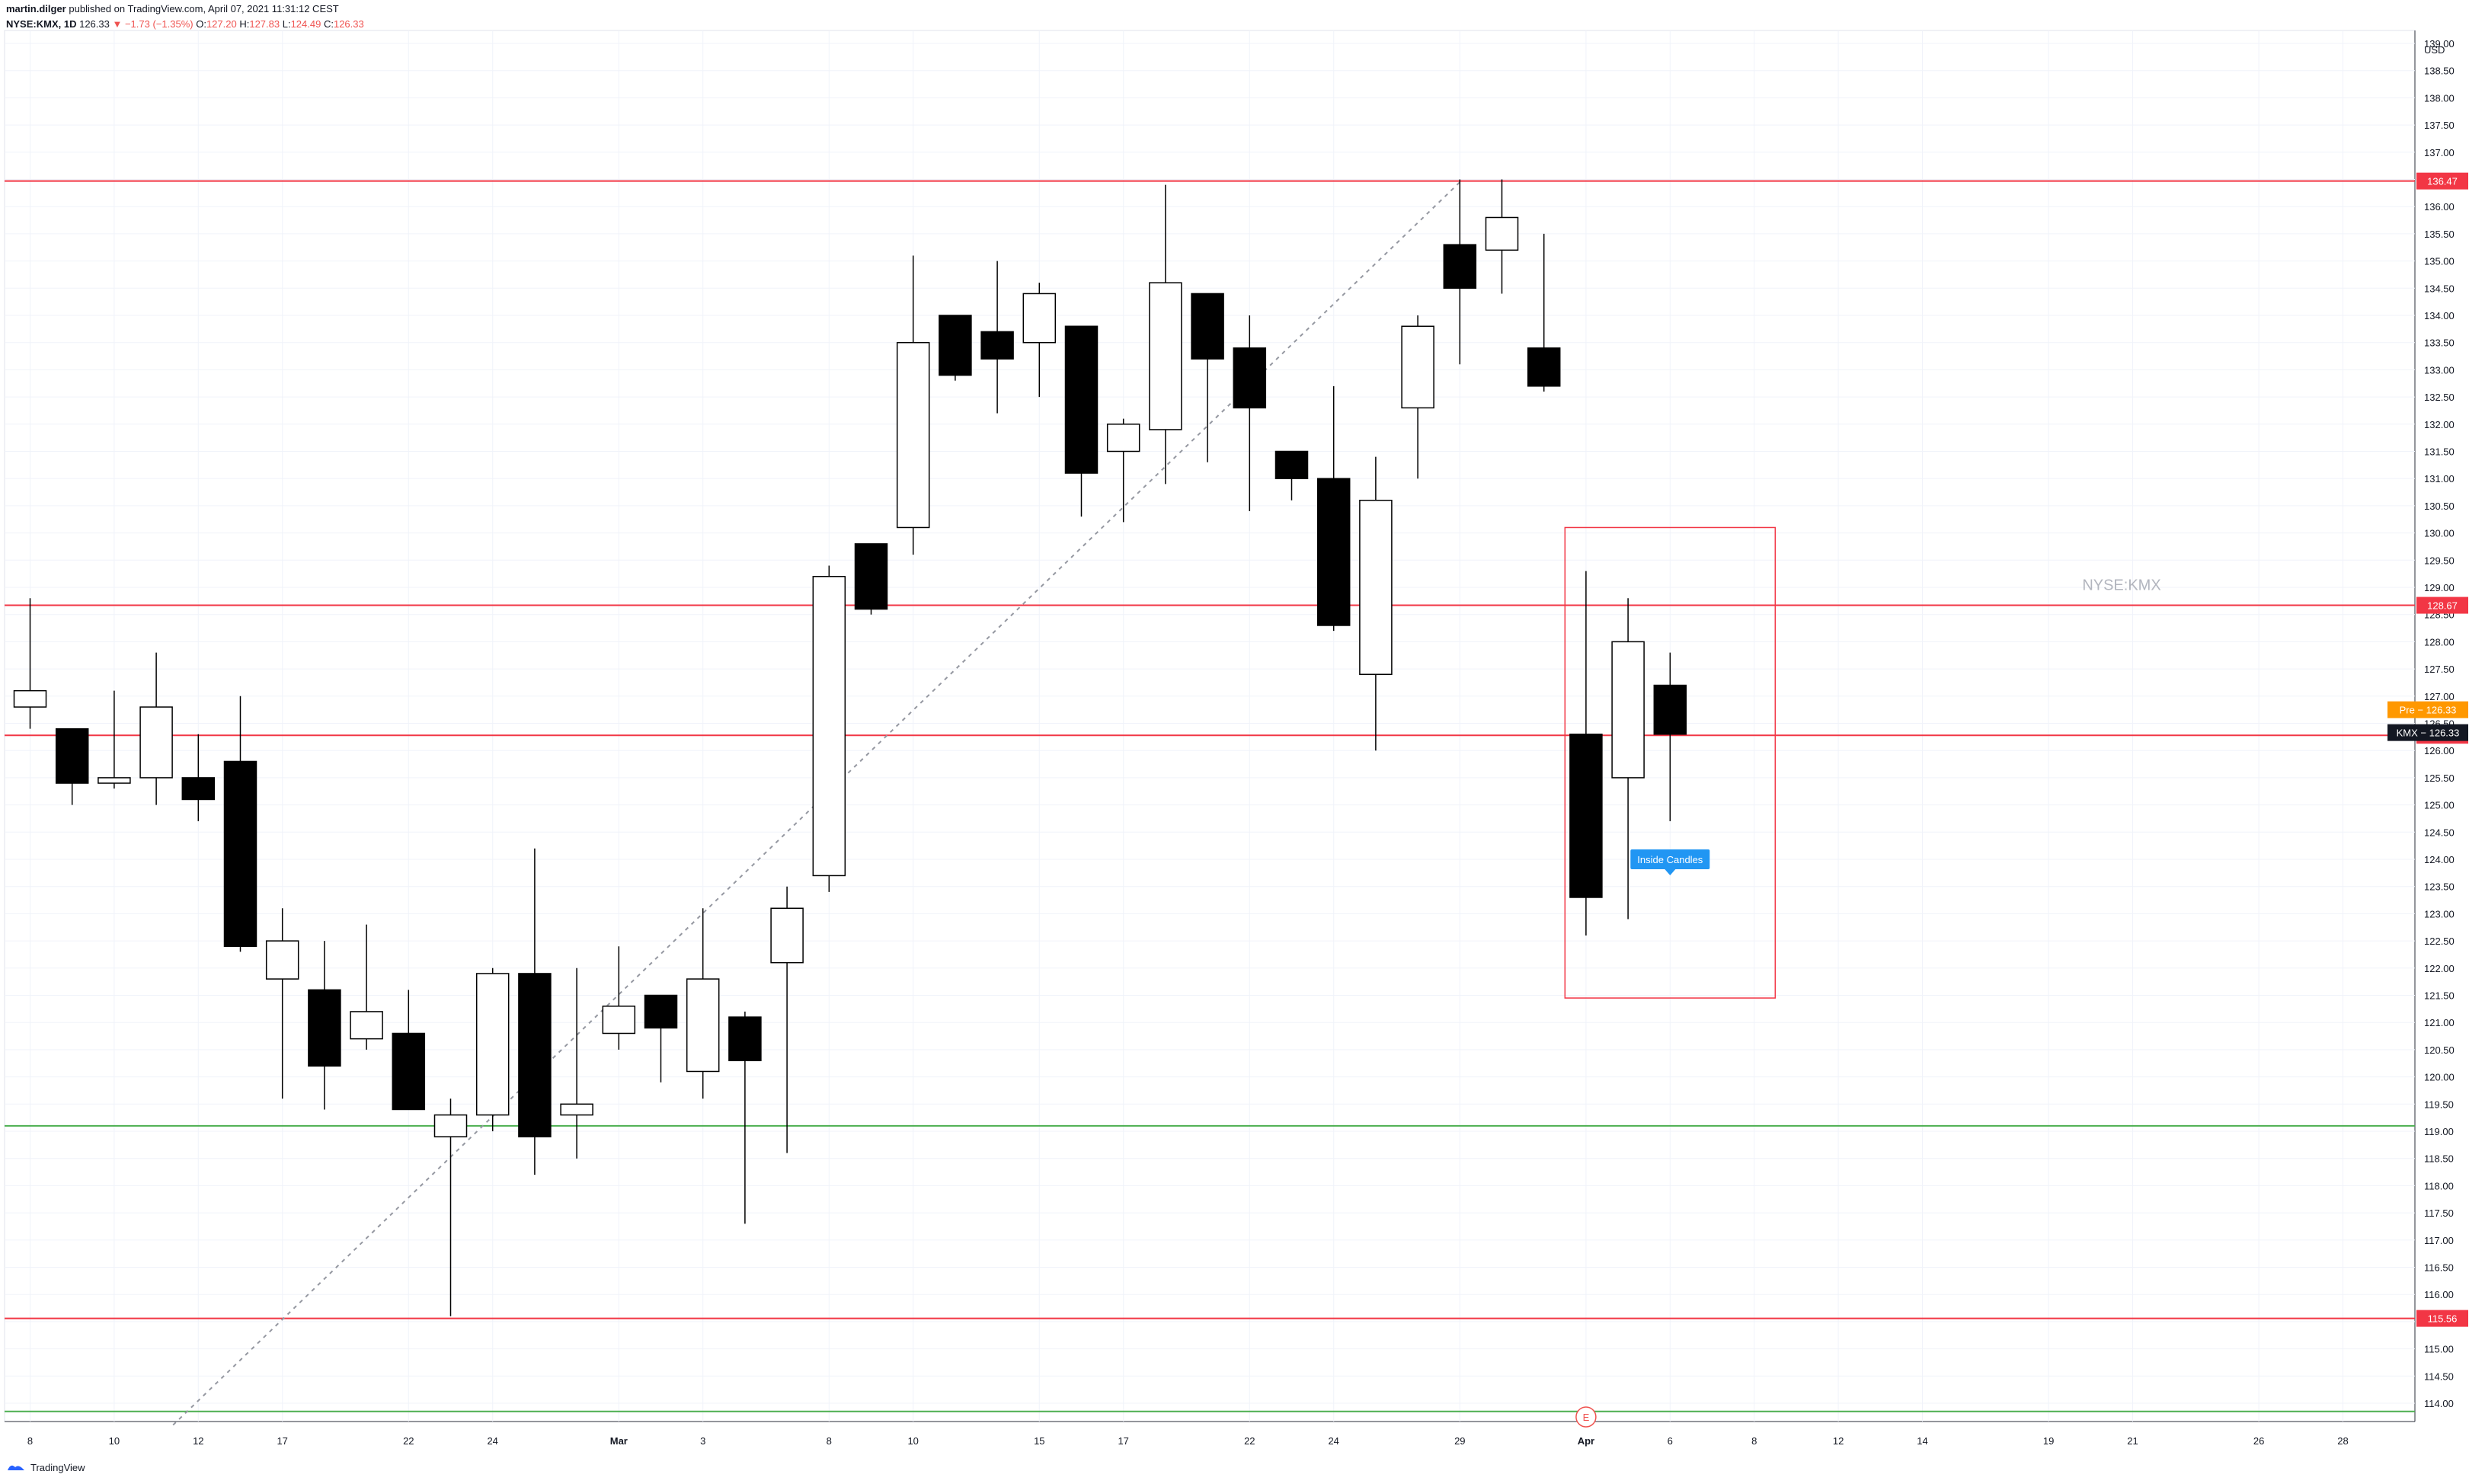  I want to click on price-tick-label: 127.50, so click(2439, 669).